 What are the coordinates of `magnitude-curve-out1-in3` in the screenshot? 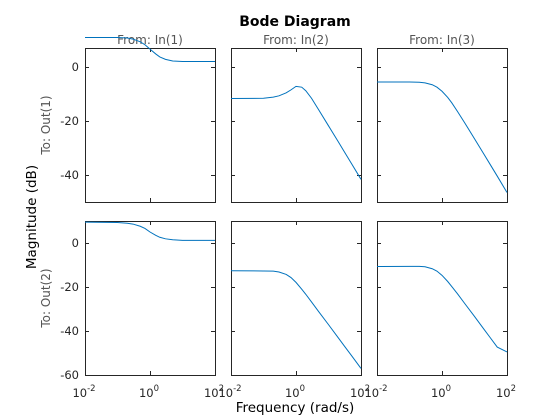 It's located at (442, 137).